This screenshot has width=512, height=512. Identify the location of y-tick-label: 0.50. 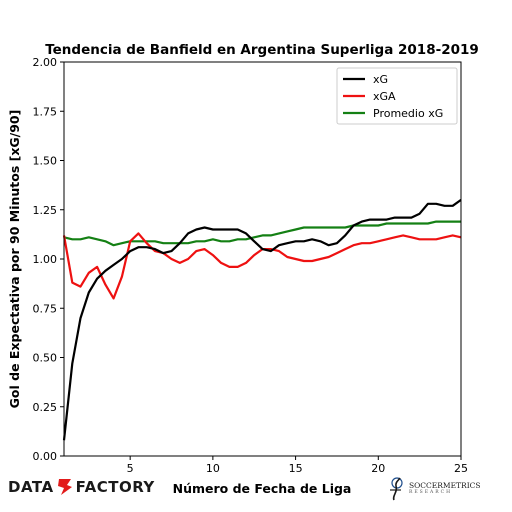
(45, 358).